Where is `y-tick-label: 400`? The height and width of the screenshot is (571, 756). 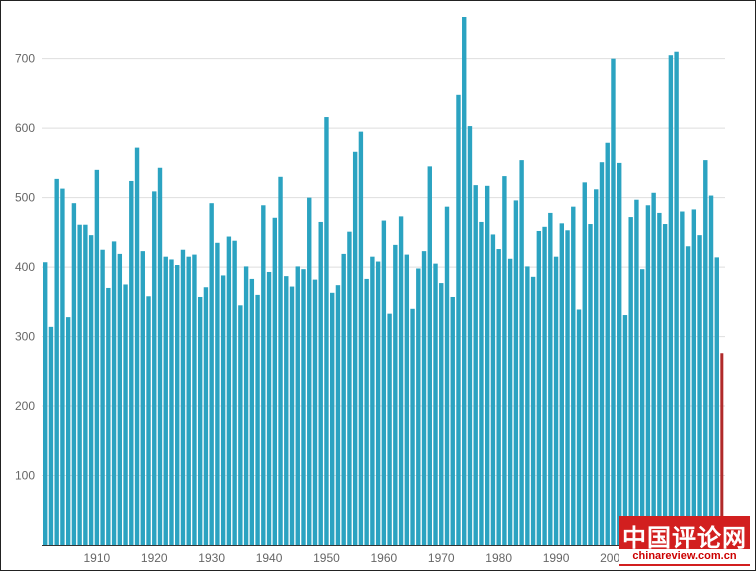 y-tick-label: 400 is located at coordinates (25, 267).